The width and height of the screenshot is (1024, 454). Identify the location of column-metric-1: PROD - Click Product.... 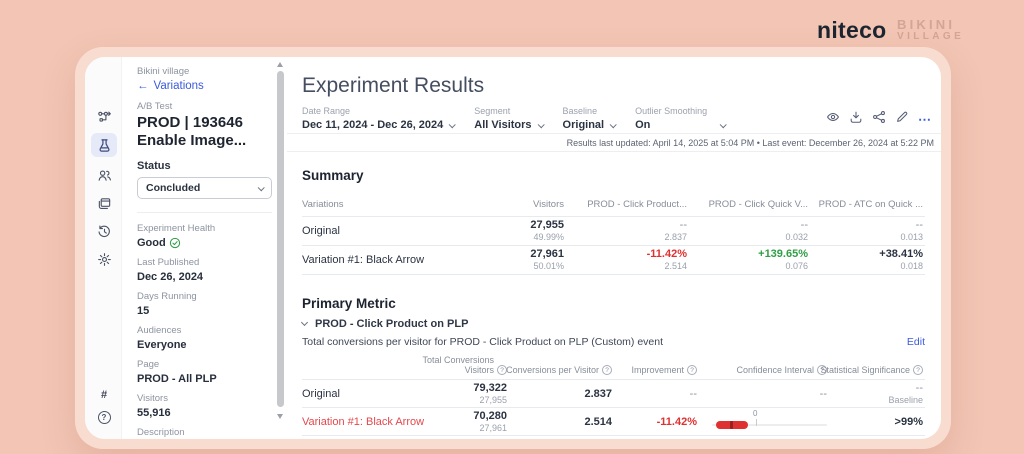
(637, 204).